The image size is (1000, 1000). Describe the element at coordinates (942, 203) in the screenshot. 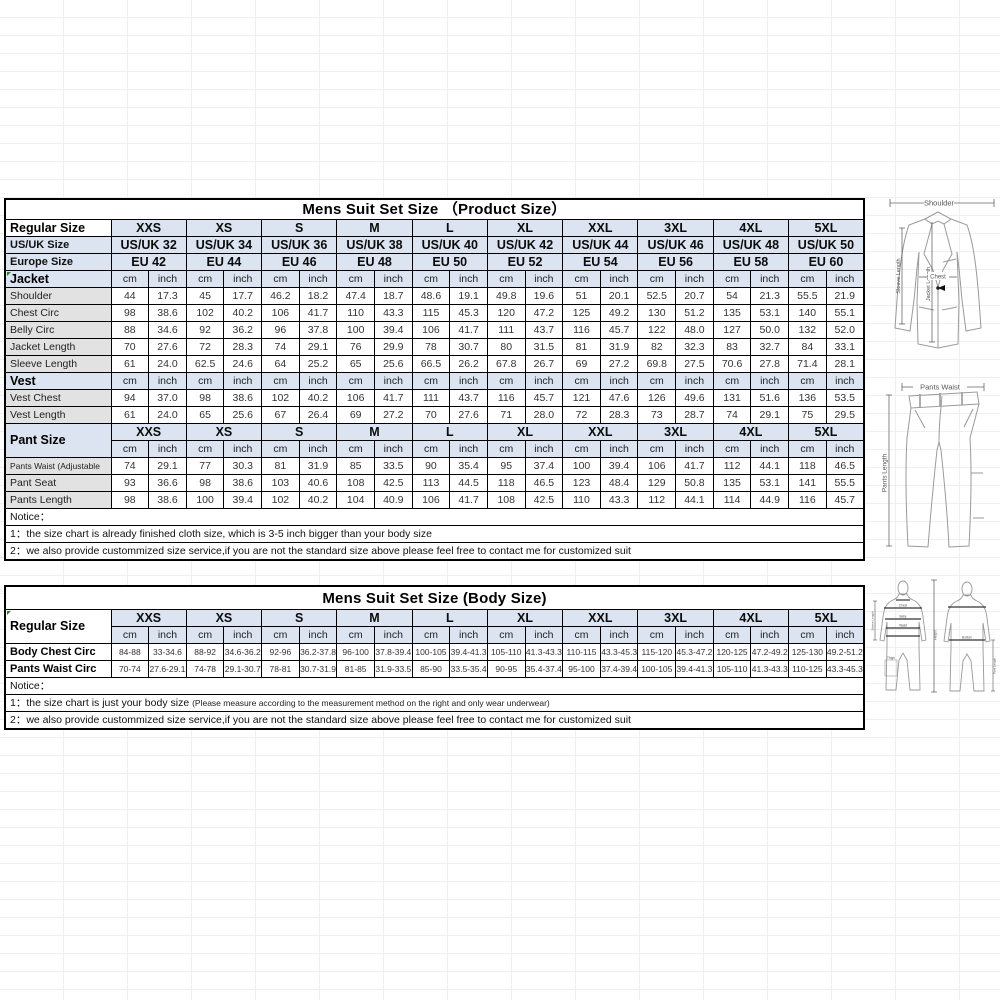

I see `shoulder-measure-line` at that location.